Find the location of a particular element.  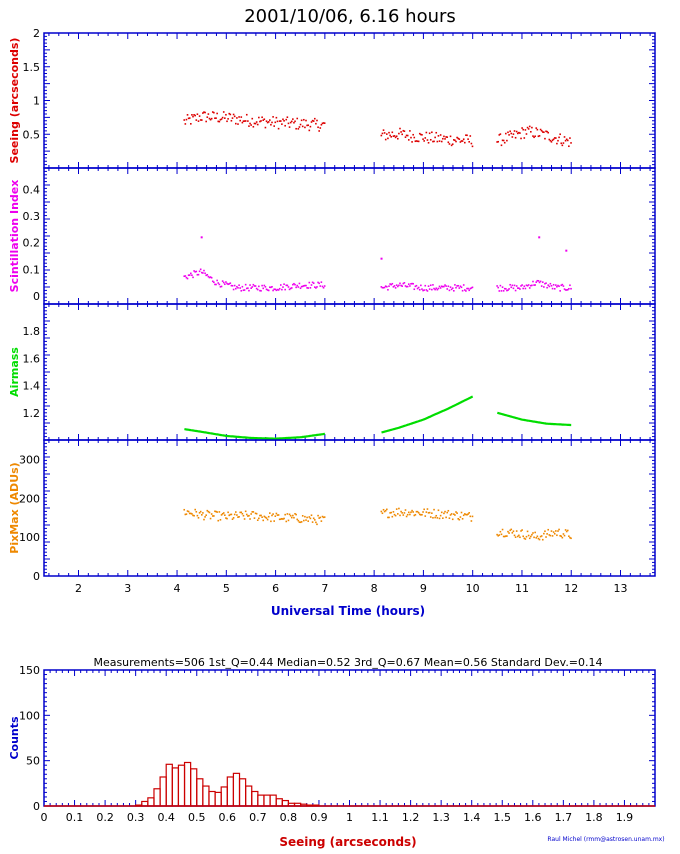

airmass-line is located at coordinates (254, 434).